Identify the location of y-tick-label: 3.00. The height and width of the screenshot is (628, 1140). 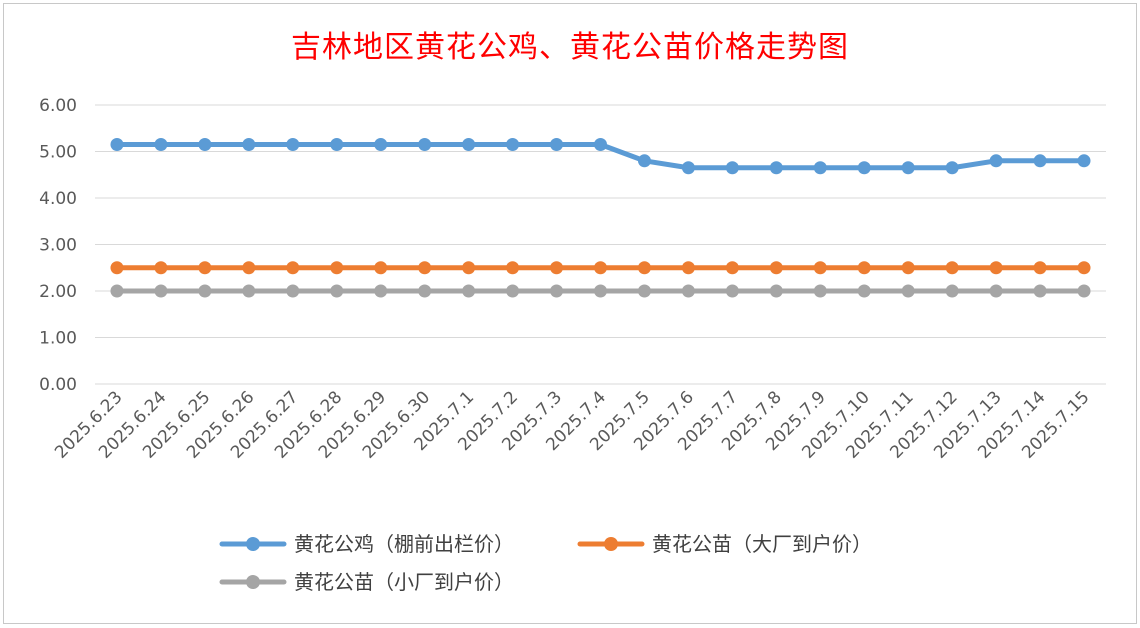
(58, 246).